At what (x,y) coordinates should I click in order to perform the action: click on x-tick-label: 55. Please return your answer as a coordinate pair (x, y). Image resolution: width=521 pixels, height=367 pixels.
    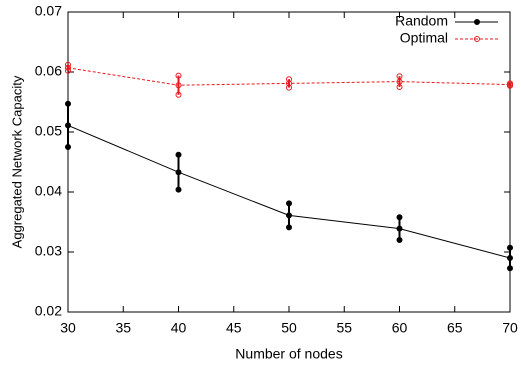
    Looking at the image, I should click on (344, 328).